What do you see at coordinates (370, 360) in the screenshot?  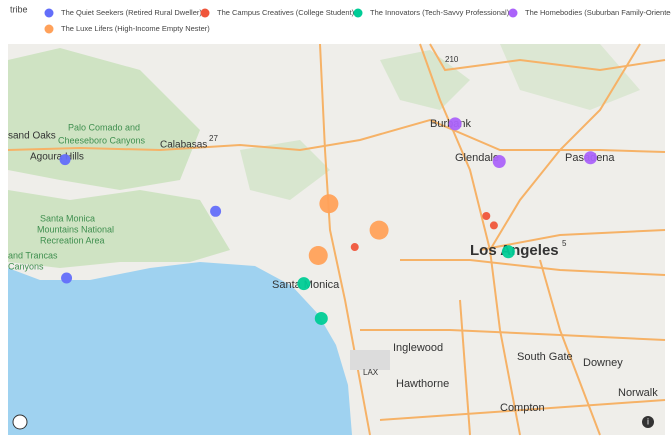 I see `airport` at bounding box center [370, 360].